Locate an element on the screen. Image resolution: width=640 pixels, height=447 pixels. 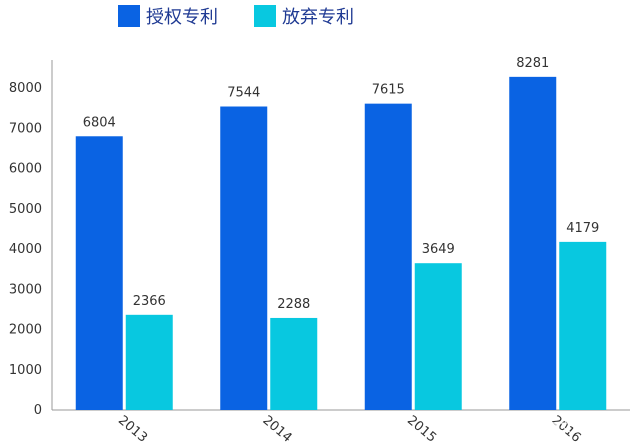
bar-abandoned-2013 is located at coordinates (149, 362).